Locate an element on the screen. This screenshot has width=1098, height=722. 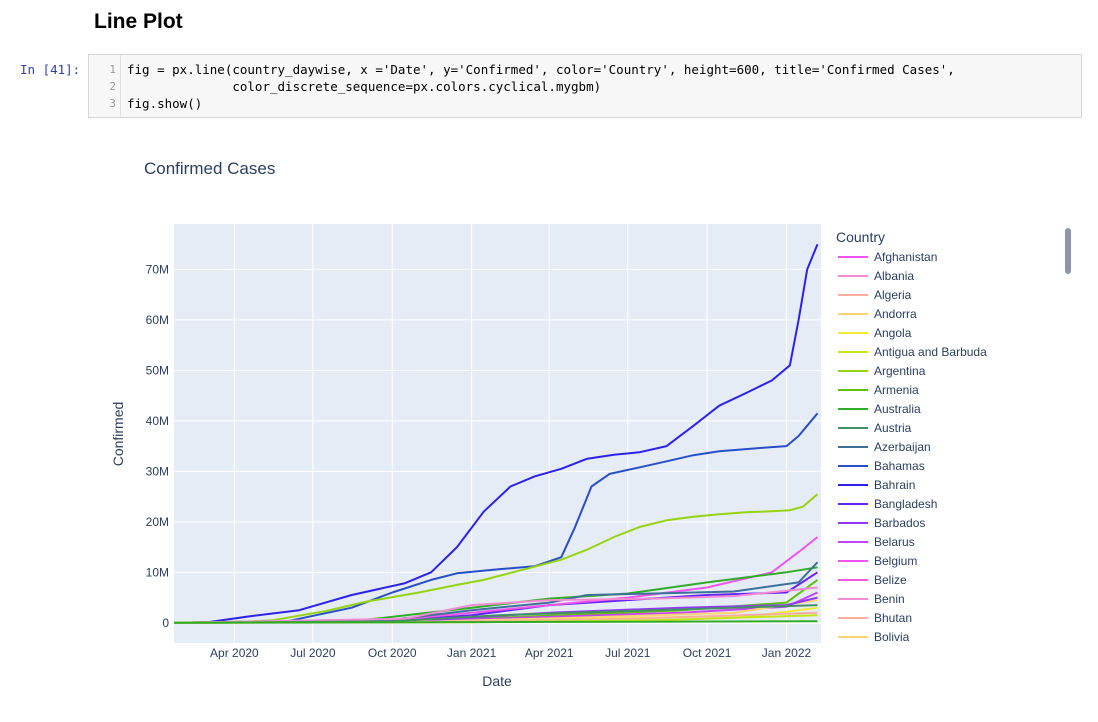
legend-item: Angola is located at coordinates (875, 333).